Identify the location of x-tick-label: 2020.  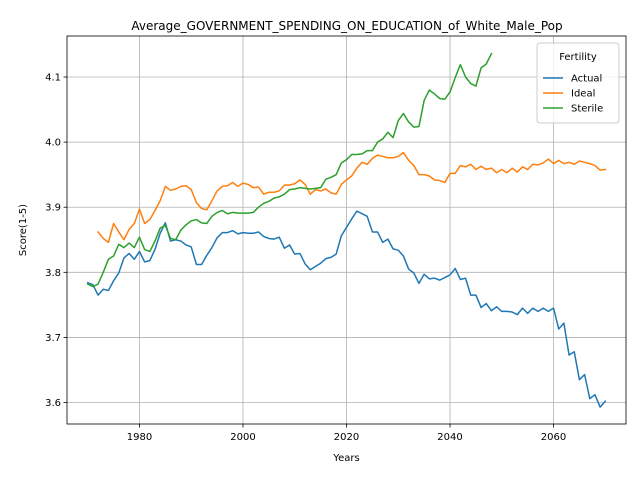
(346, 437).